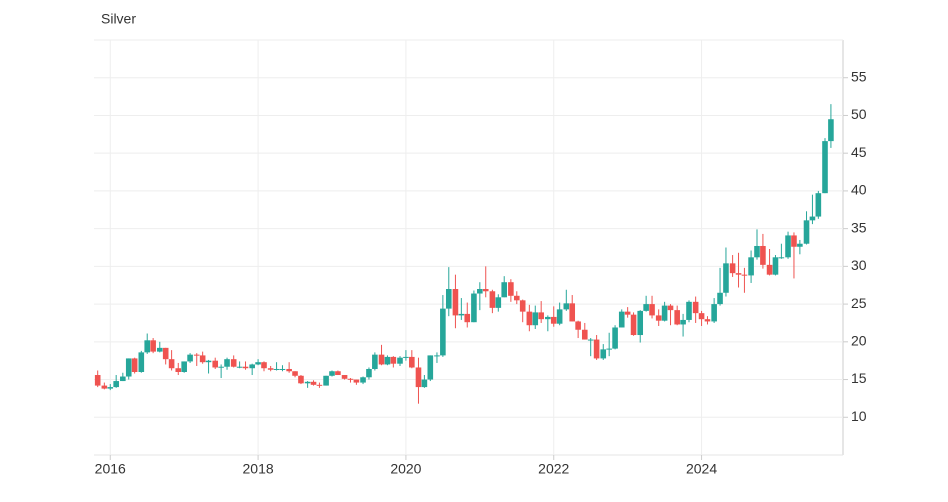 This screenshot has width=948, height=502. I want to click on x-tick-label: 2024, so click(701, 469).